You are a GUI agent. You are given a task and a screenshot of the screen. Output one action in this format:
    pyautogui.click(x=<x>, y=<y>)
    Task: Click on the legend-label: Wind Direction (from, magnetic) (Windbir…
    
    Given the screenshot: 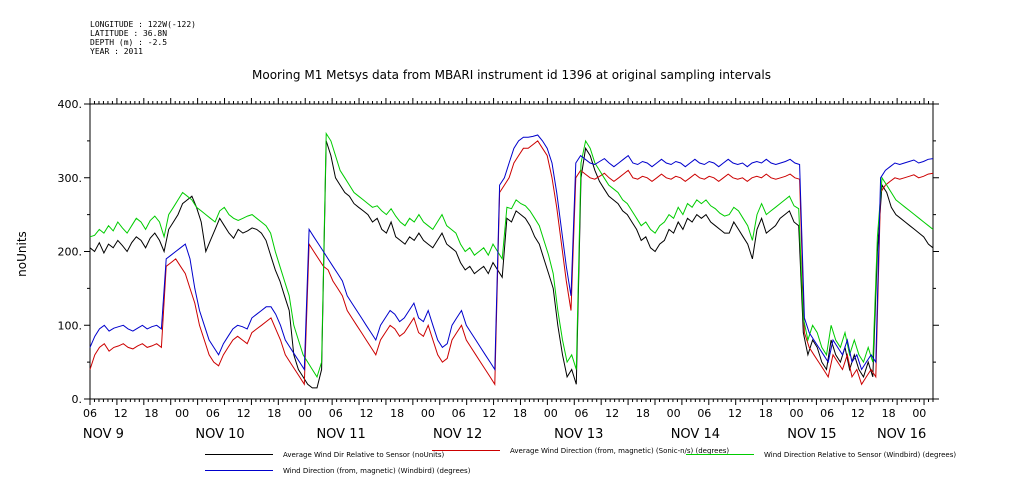 What is the action you would take?
    pyautogui.click(x=377, y=471)
    